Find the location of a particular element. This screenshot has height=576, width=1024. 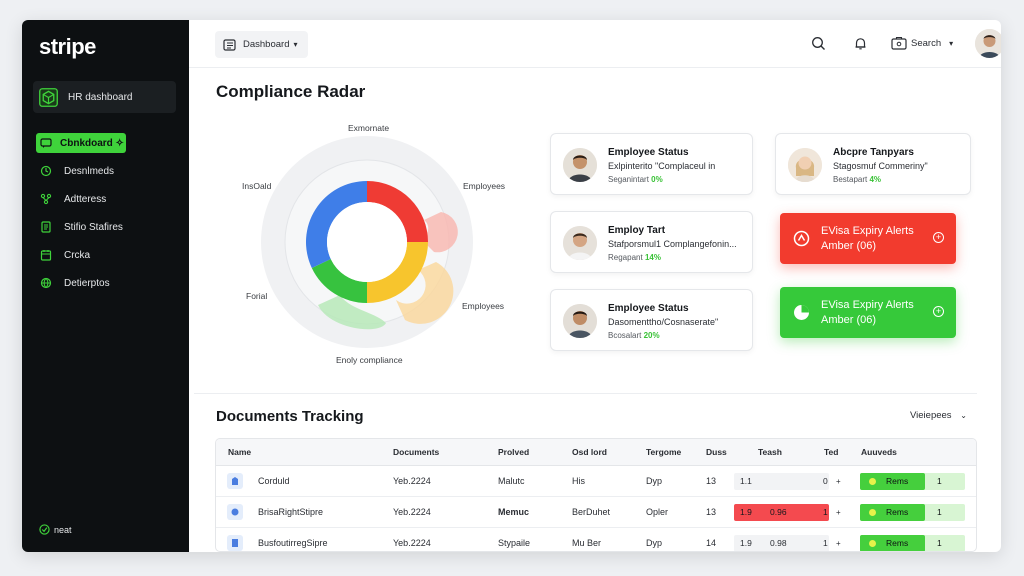

col-prolved: Prolved is located at coordinates (514, 452).